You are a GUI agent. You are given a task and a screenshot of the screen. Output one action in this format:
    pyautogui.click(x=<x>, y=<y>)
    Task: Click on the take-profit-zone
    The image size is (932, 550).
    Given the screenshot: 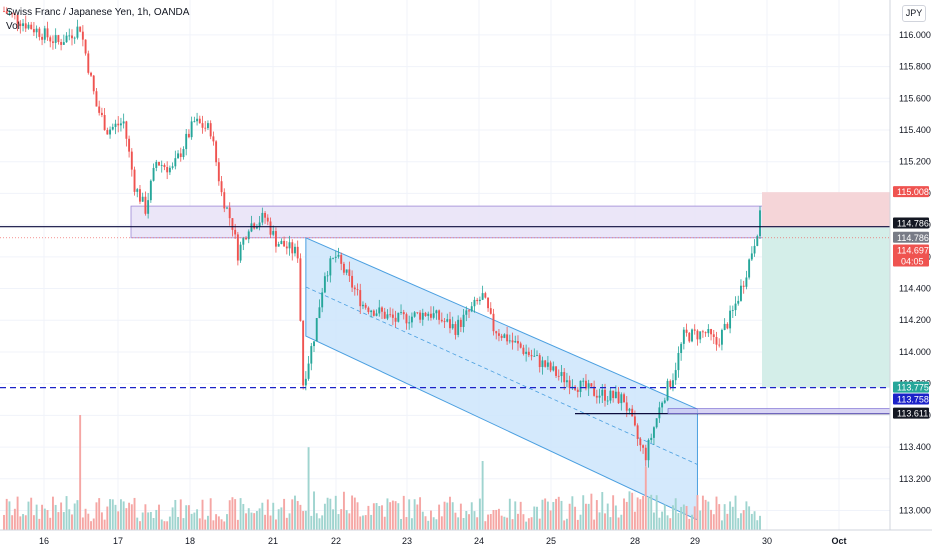 What is the action you would take?
    pyautogui.click(x=826, y=307)
    